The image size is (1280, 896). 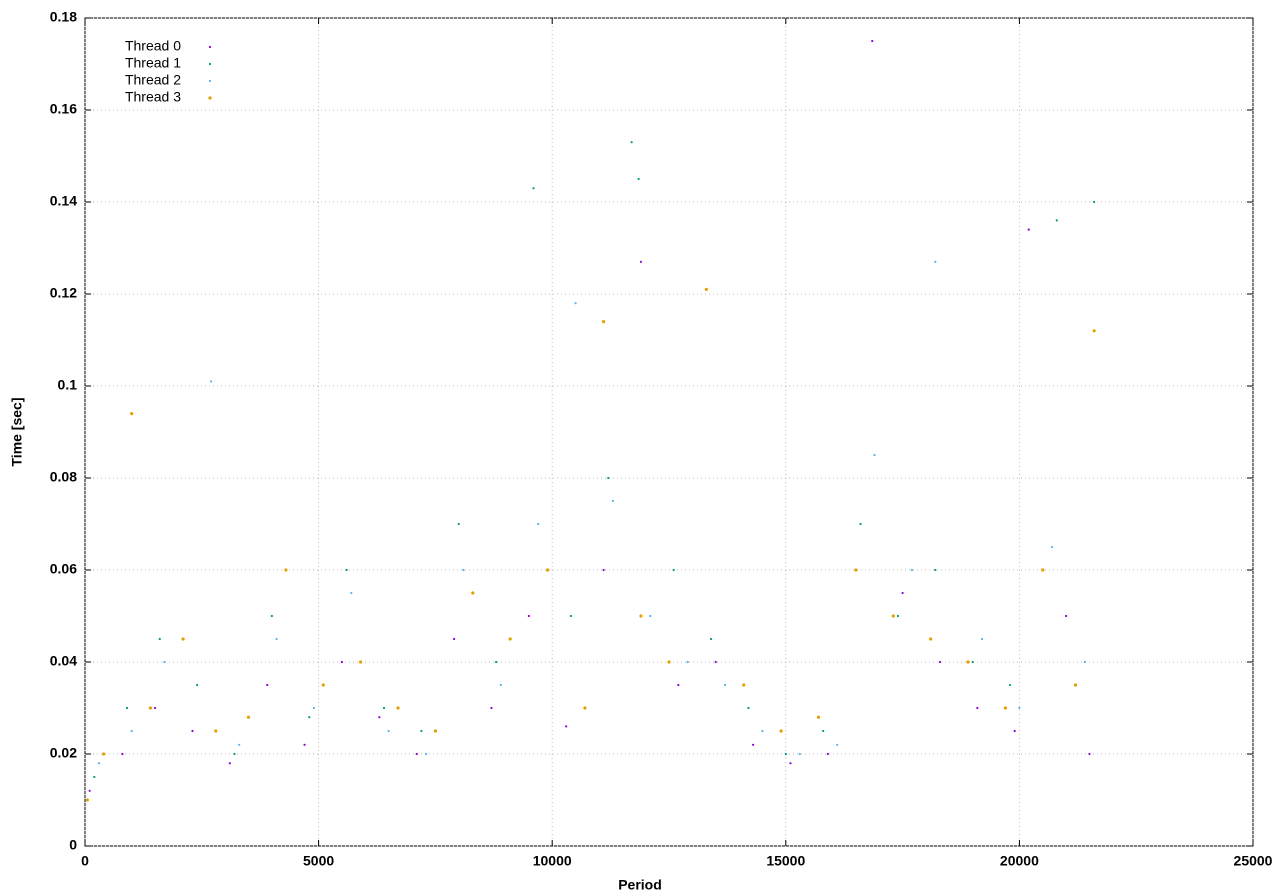 I want to click on x-tick-label: 15000, so click(x=785, y=861).